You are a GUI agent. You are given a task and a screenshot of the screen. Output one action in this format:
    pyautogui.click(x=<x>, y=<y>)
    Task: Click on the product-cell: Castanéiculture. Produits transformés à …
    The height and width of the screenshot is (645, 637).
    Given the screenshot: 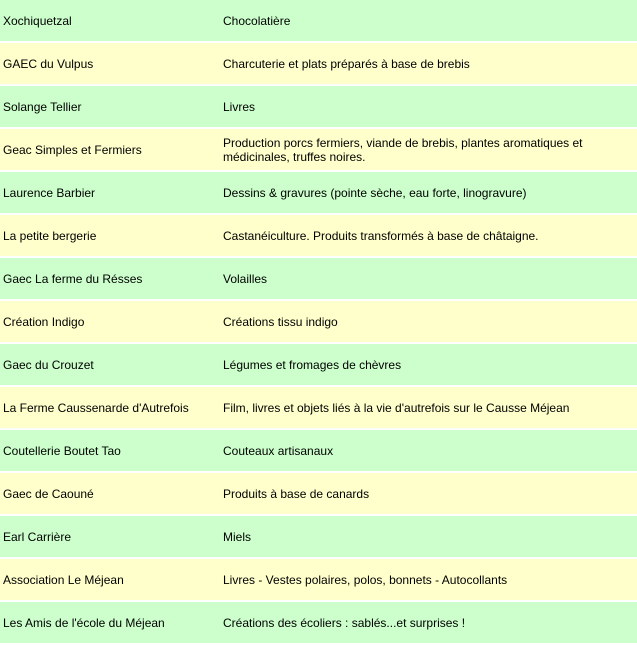 What is the action you would take?
    pyautogui.click(x=428, y=236)
    